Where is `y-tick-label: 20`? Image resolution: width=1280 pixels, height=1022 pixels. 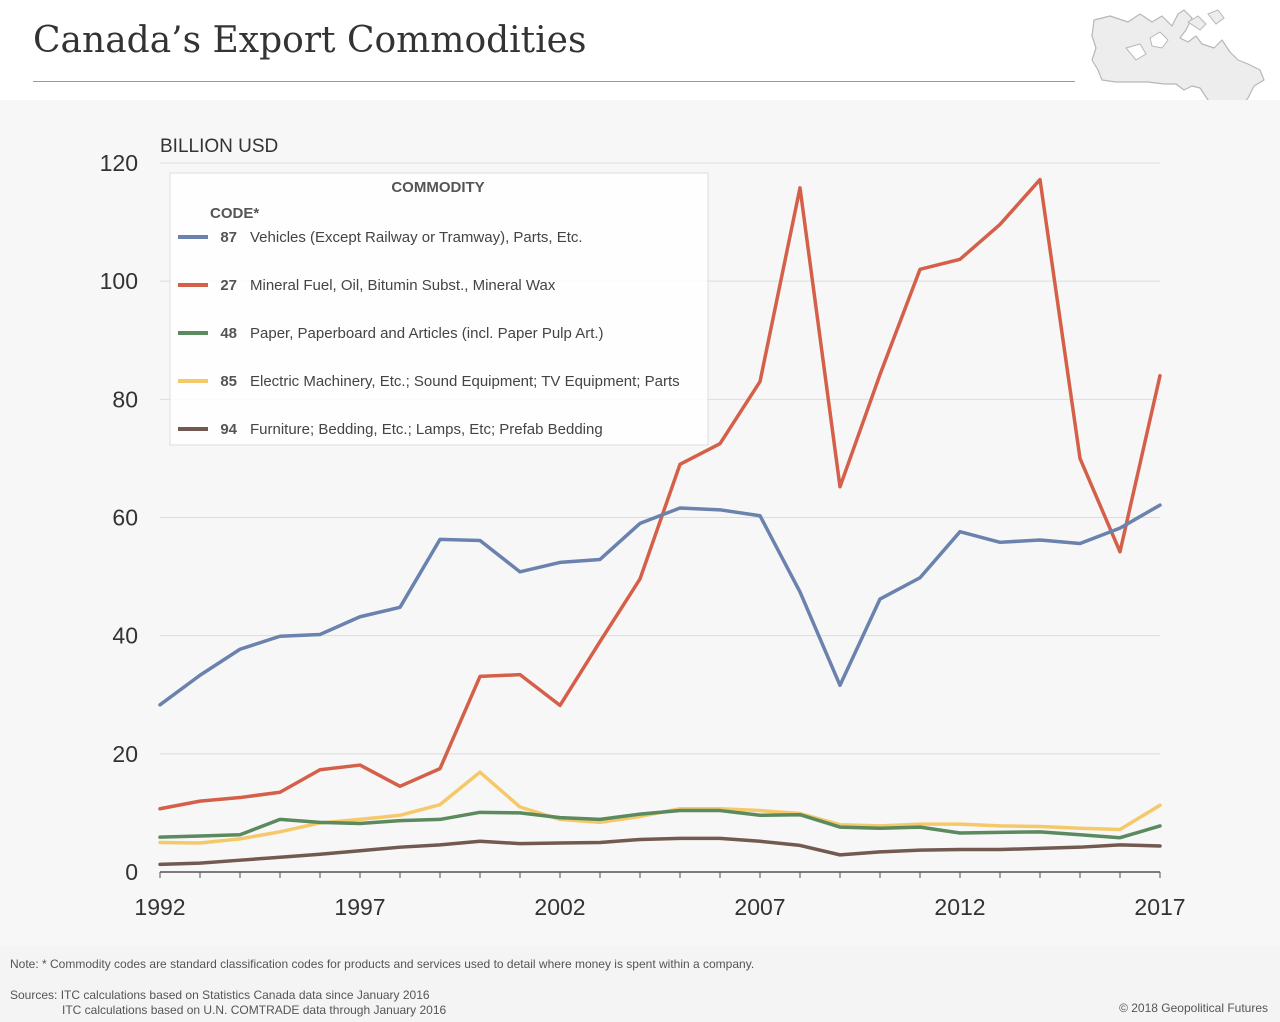 y-tick-label: 20 is located at coordinates (125, 754).